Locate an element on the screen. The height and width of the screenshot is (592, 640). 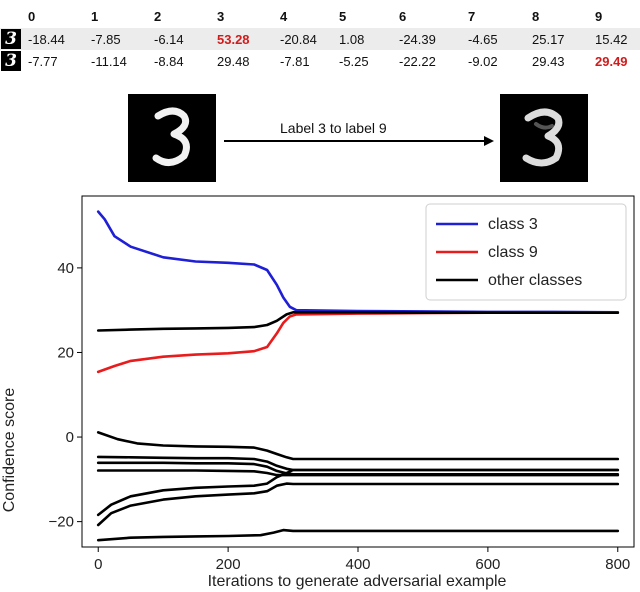
table-cell: 15.42 is located at coordinates (617, 39).